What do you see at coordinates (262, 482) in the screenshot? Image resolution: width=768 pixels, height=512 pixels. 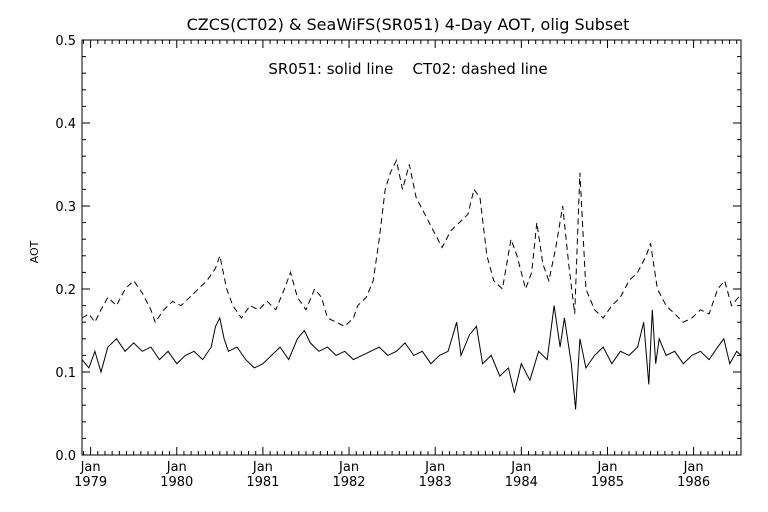 I see `x-tick-year: 1981` at bounding box center [262, 482].